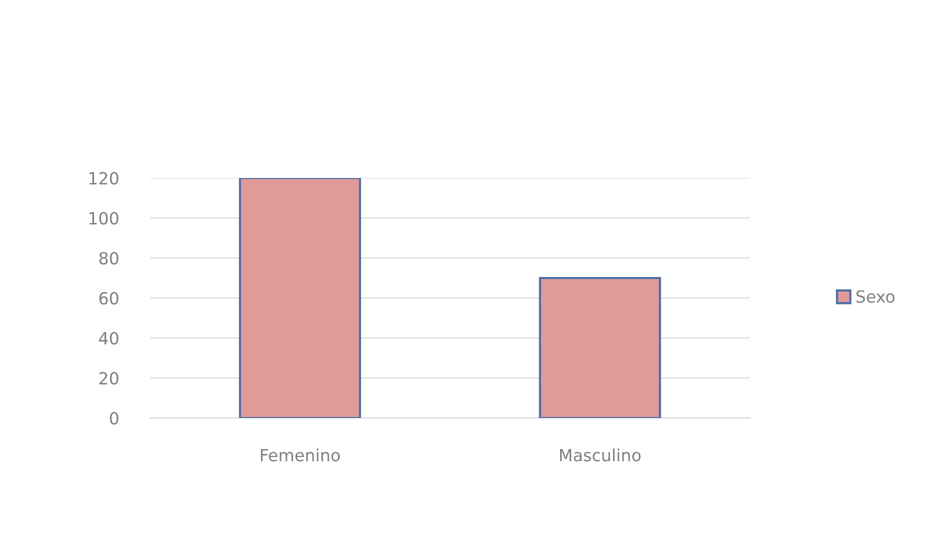 The image size is (938, 537). What do you see at coordinates (103, 178) in the screenshot?
I see `y-tick-label: 120` at bounding box center [103, 178].